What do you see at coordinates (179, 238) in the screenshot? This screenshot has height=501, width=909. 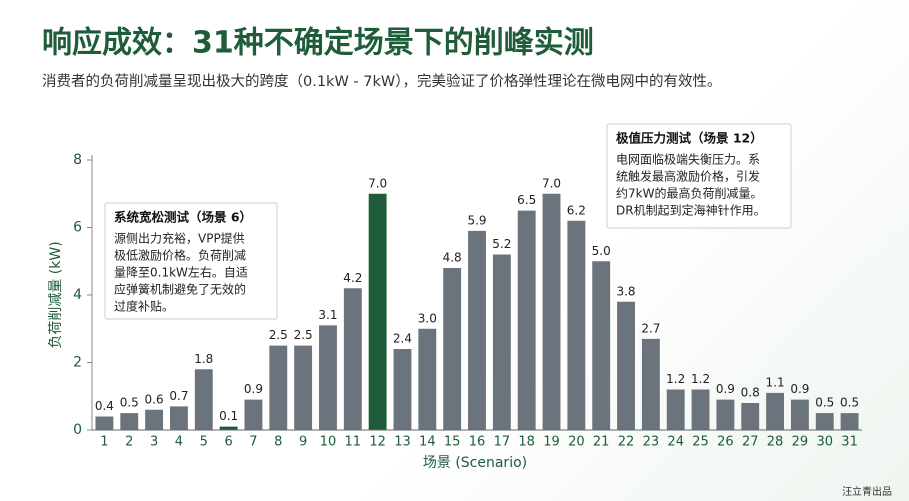 I see `annotation-text: 源侧出力充裕，VPP提供` at bounding box center [179, 238].